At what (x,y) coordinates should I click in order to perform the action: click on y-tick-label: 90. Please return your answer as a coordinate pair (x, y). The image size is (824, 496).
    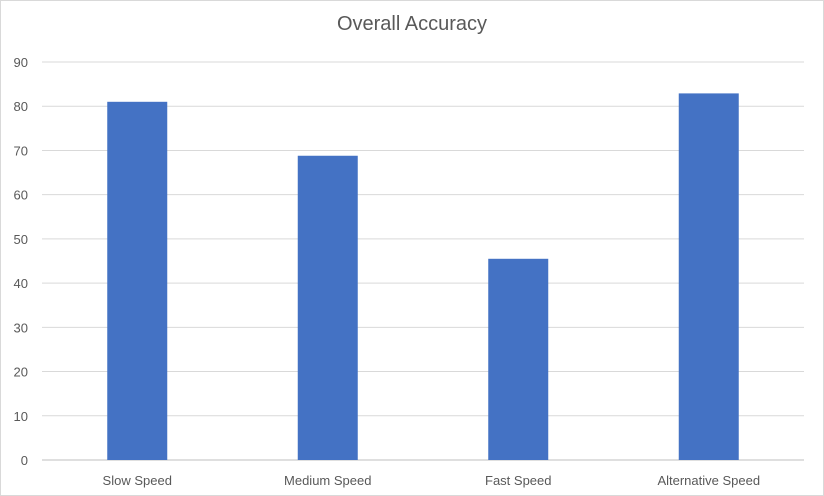
    Looking at the image, I should click on (21, 62).